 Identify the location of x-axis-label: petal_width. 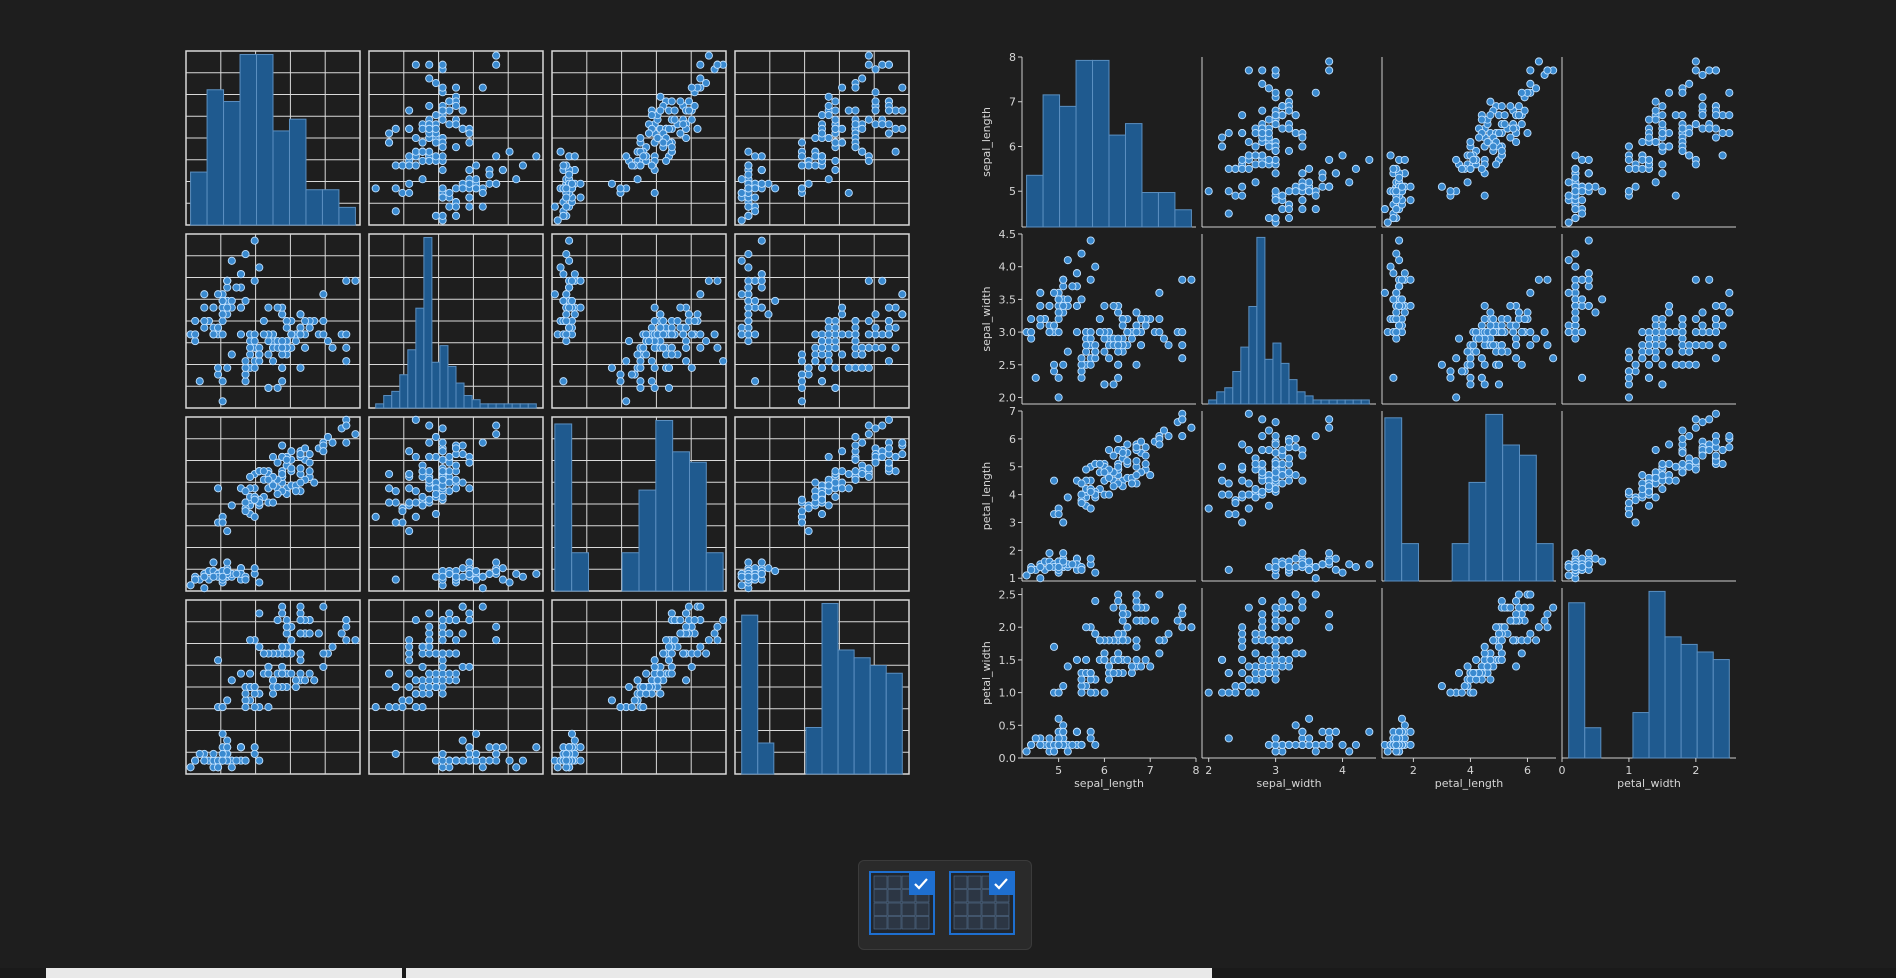
(1649, 783).